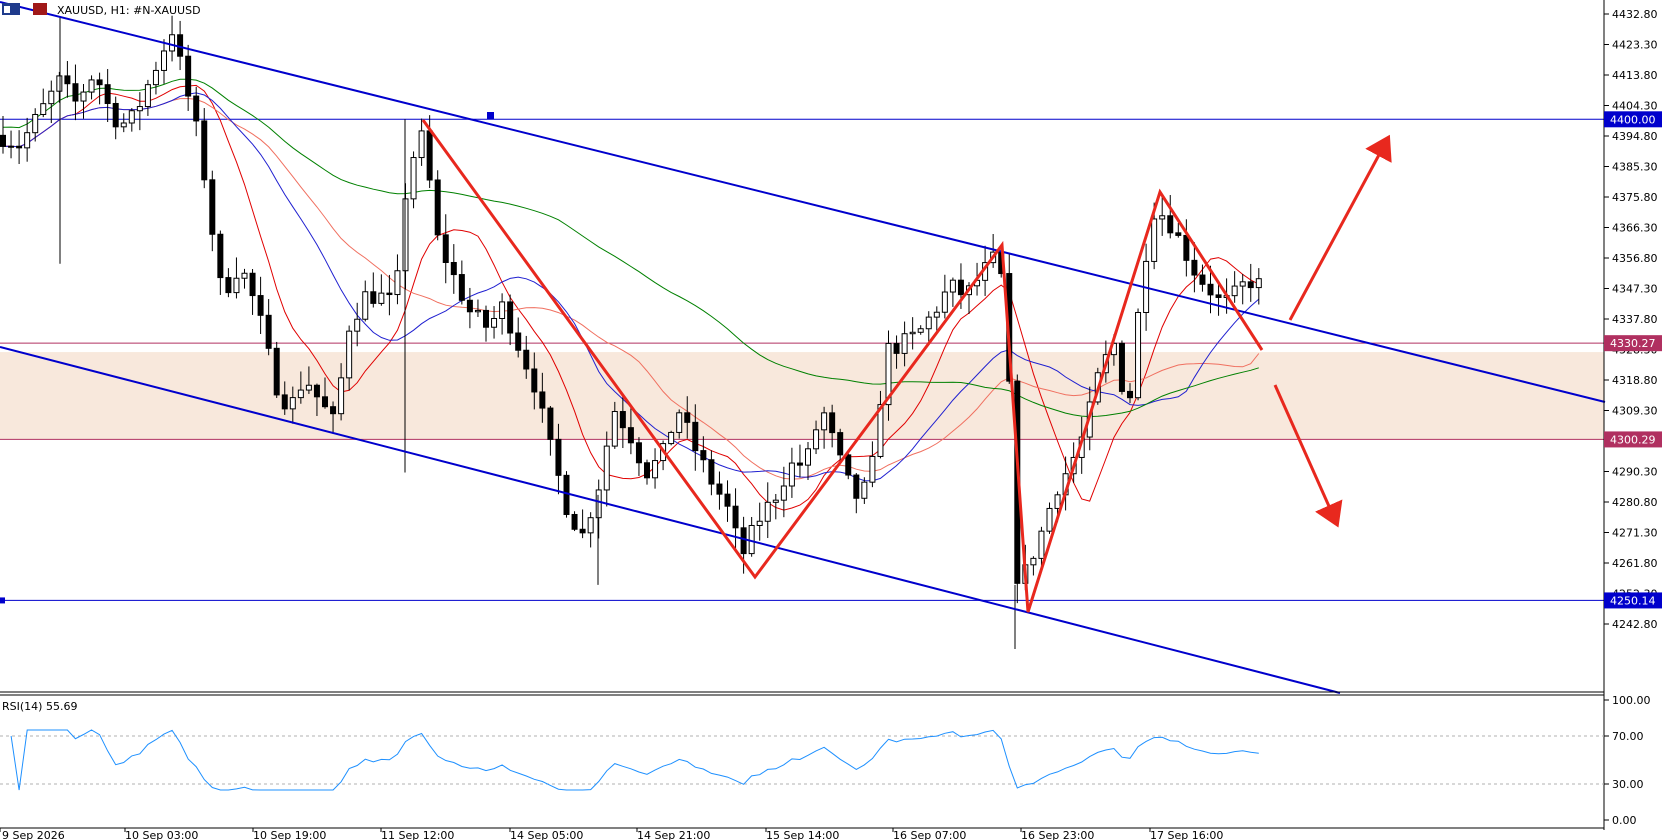 This screenshot has width=1665, height=840. Describe the element at coordinates (490, 115) in the screenshot. I see `channel-anchor-handle` at that location.